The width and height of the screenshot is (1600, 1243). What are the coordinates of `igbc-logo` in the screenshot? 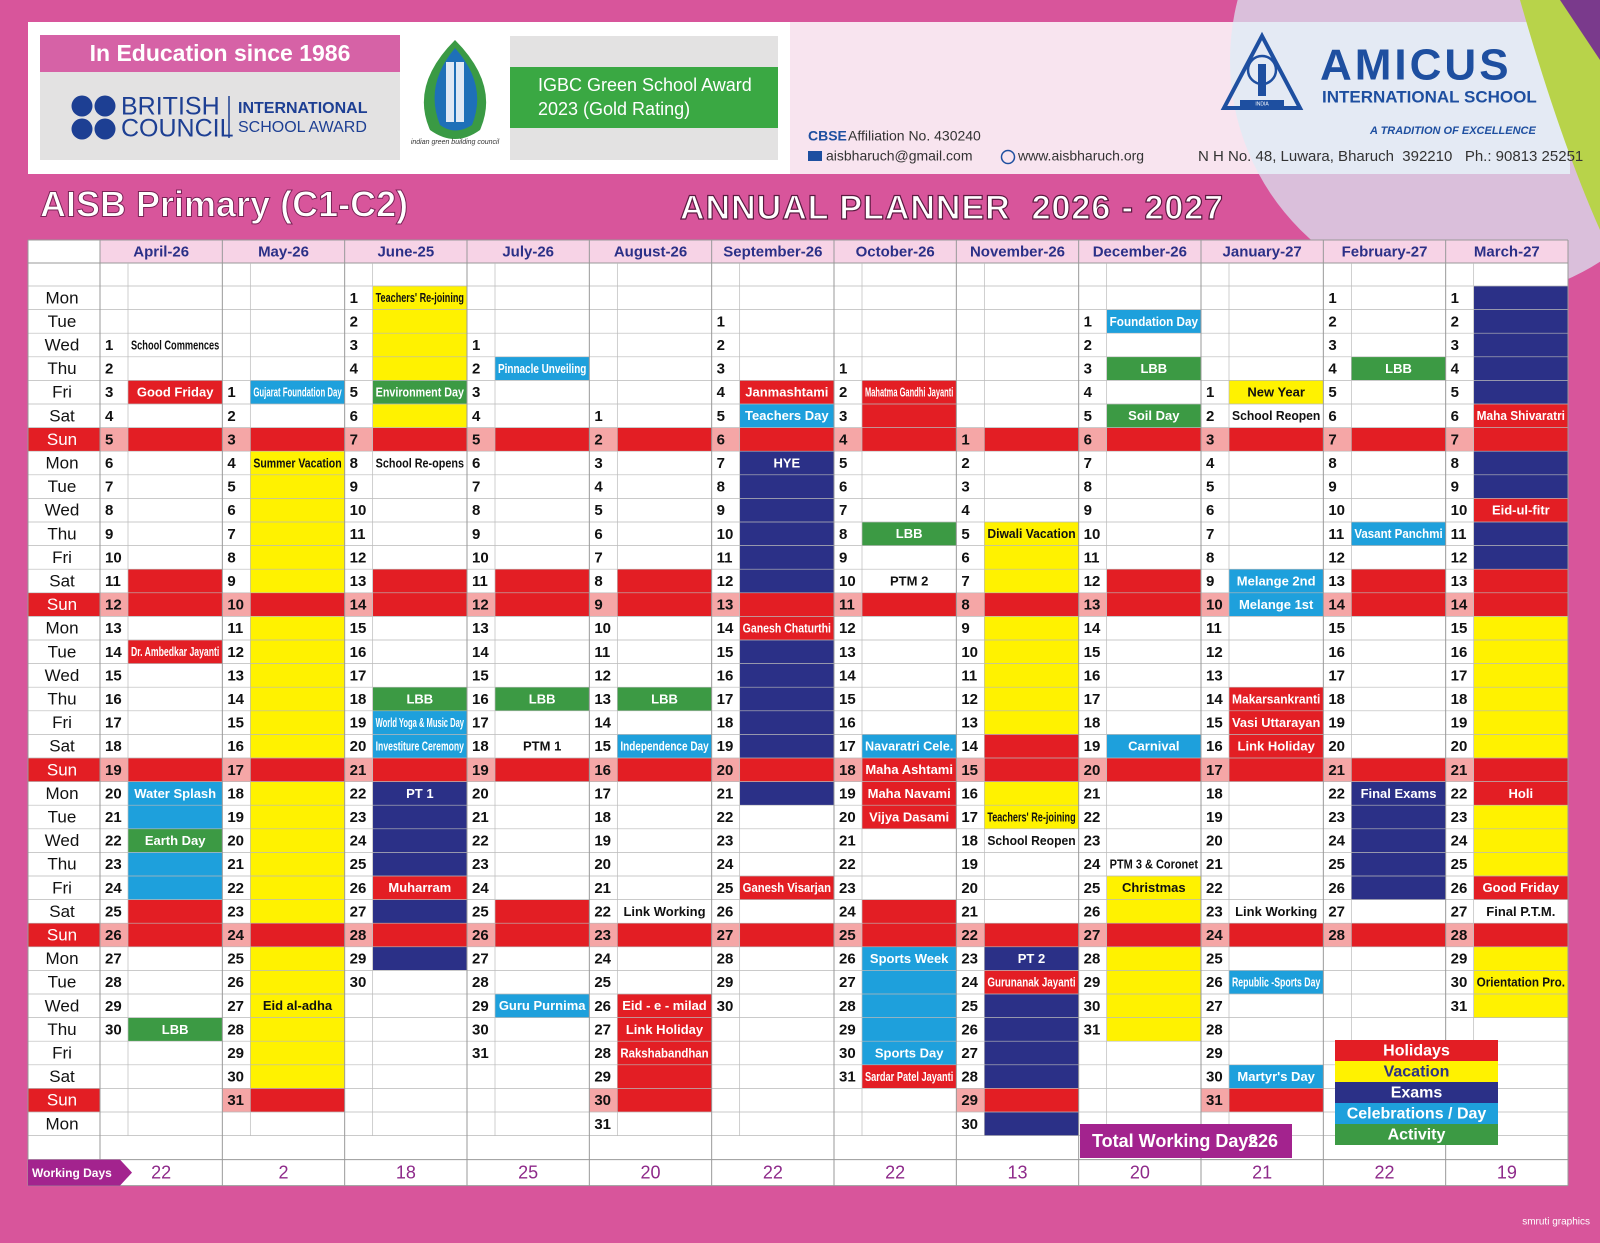 It's located at (455, 89).